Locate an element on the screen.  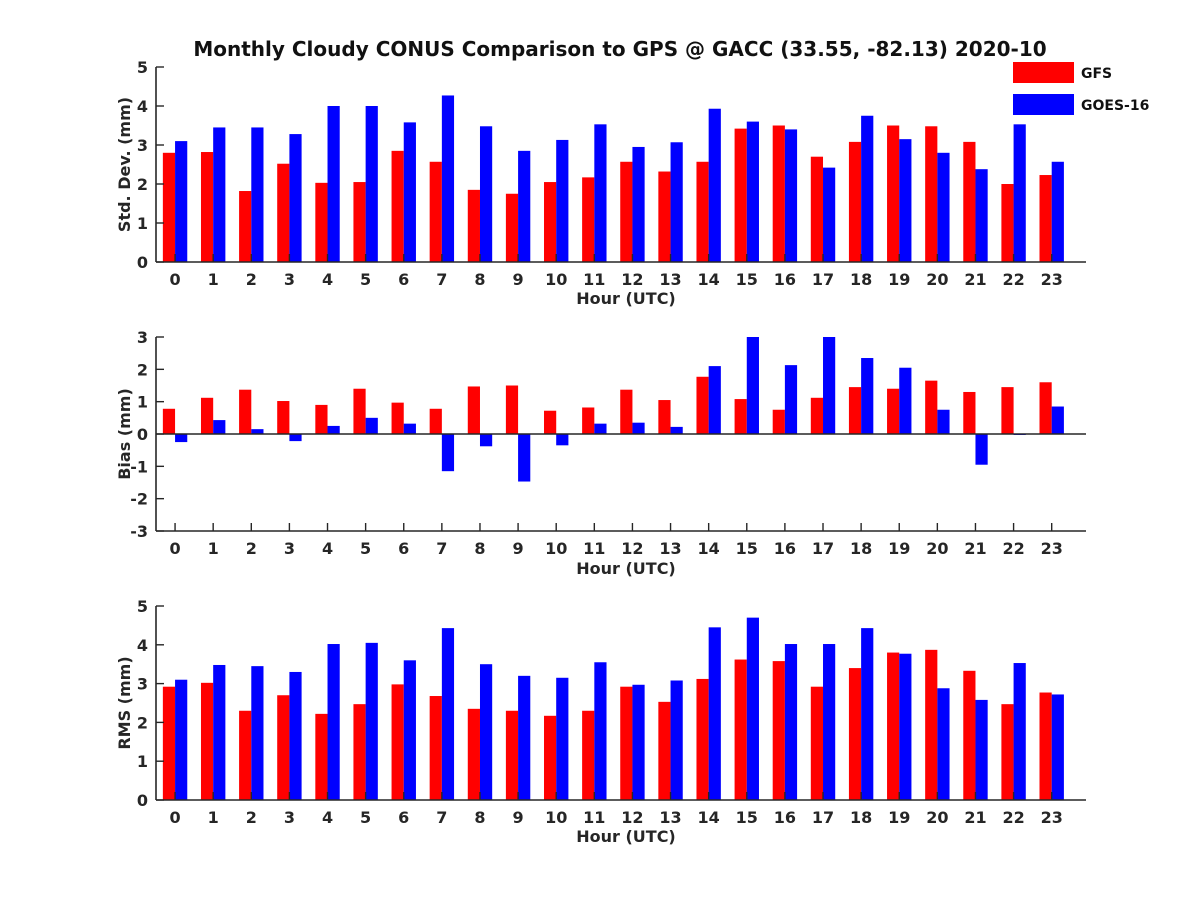
std-dev-x-tick-label: 10 is located at coordinates (556, 279).